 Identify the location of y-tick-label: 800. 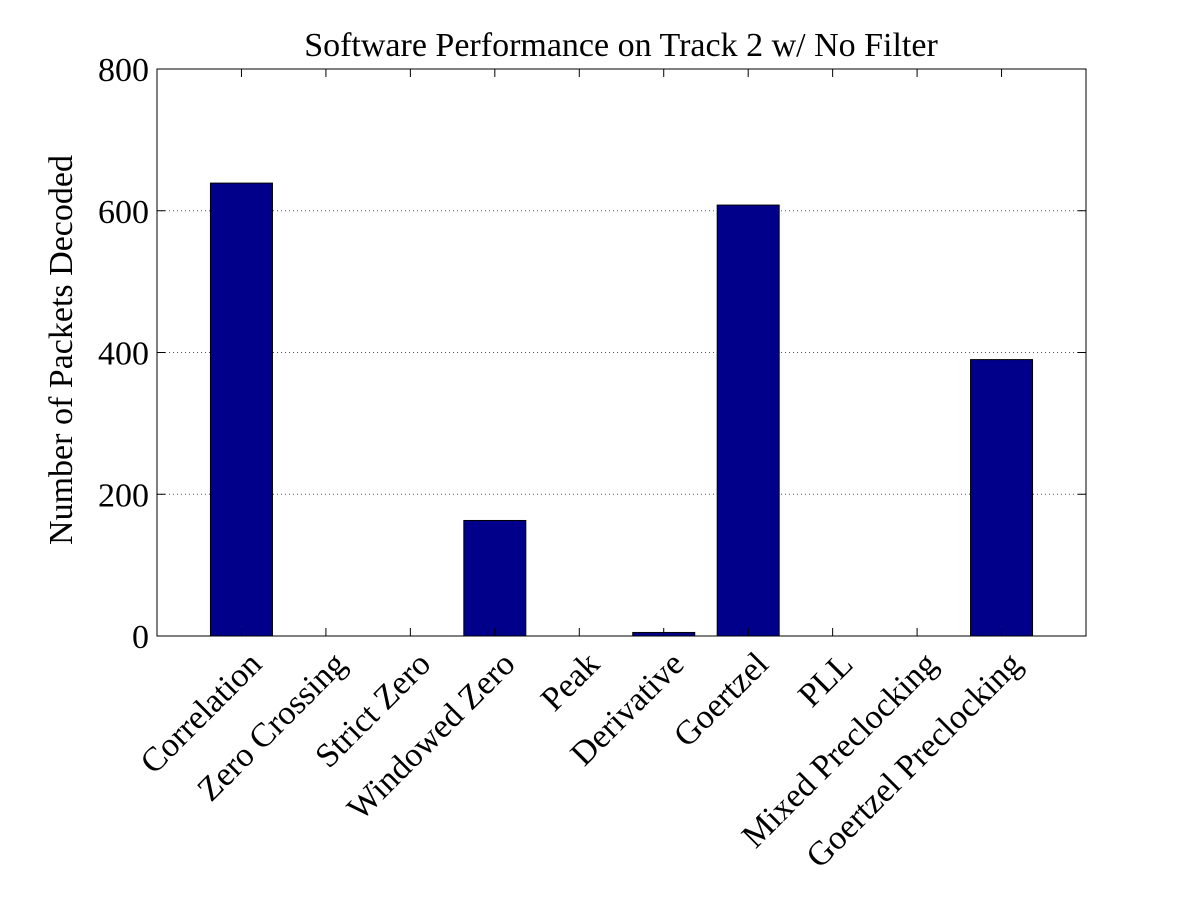
(123, 70).